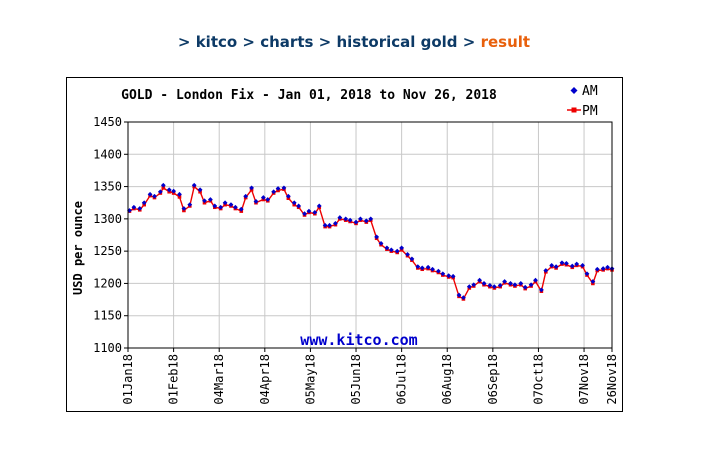 This screenshot has width=708, height=462. What do you see at coordinates (538, 379) in the screenshot?
I see `x-tick-label: 07Oct18` at bounding box center [538, 379].